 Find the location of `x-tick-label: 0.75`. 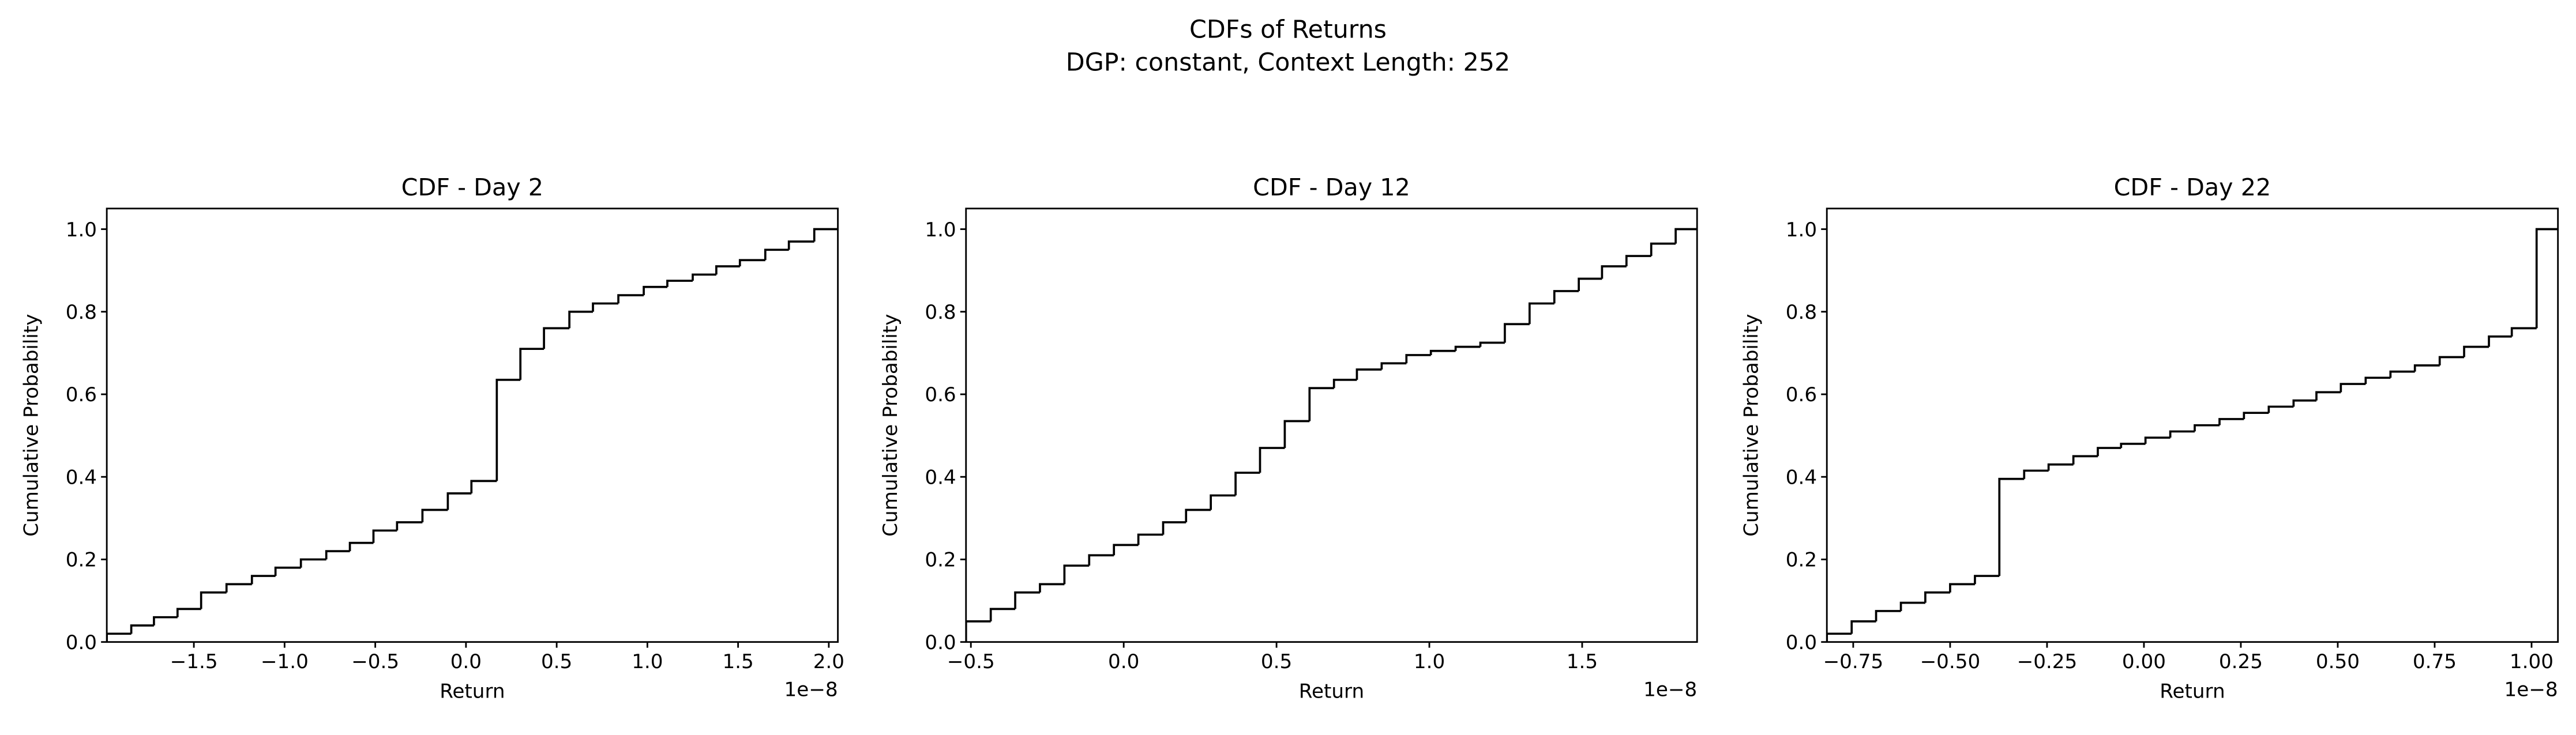

x-tick-label: 0.75 is located at coordinates (2435, 661).